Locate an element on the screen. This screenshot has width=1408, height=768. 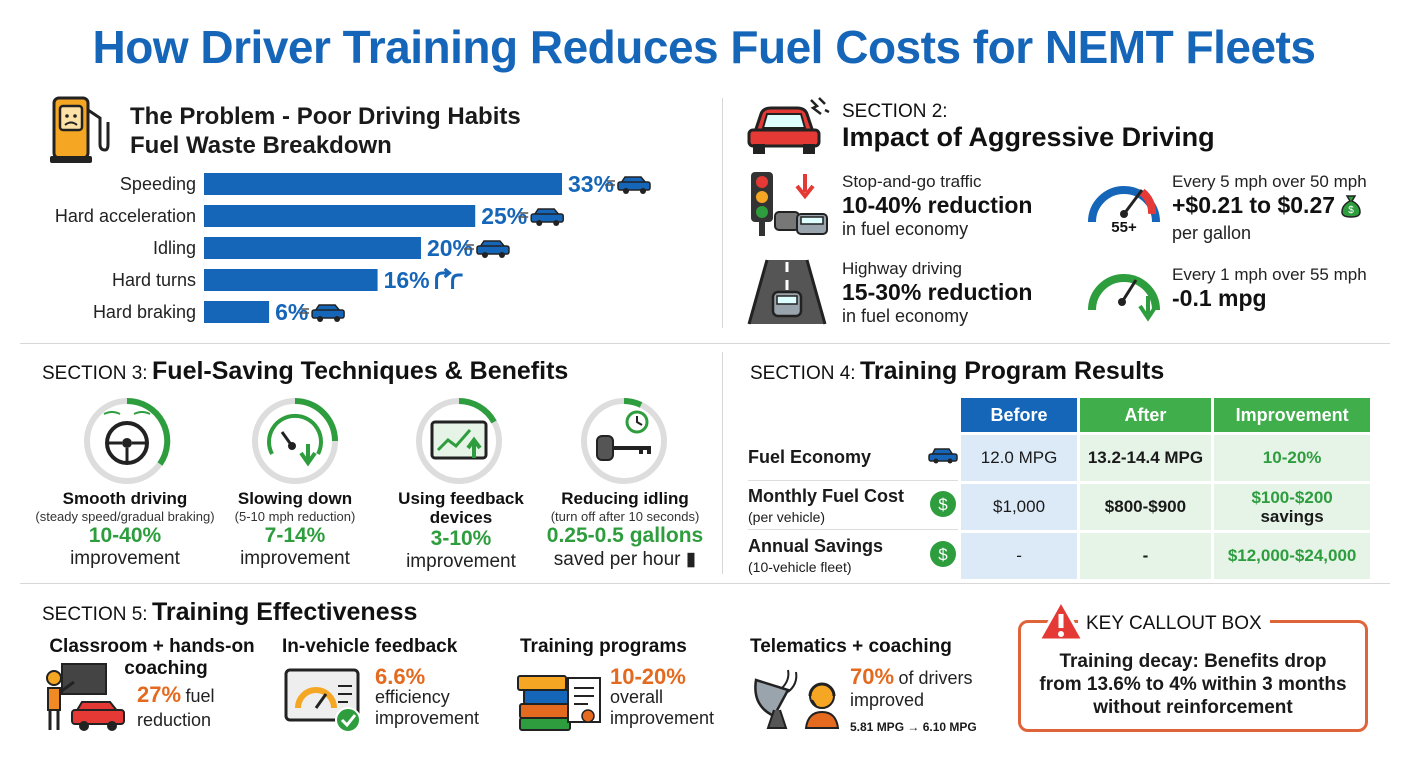
dollar-icon: $ is located at coordinates (943, 556).